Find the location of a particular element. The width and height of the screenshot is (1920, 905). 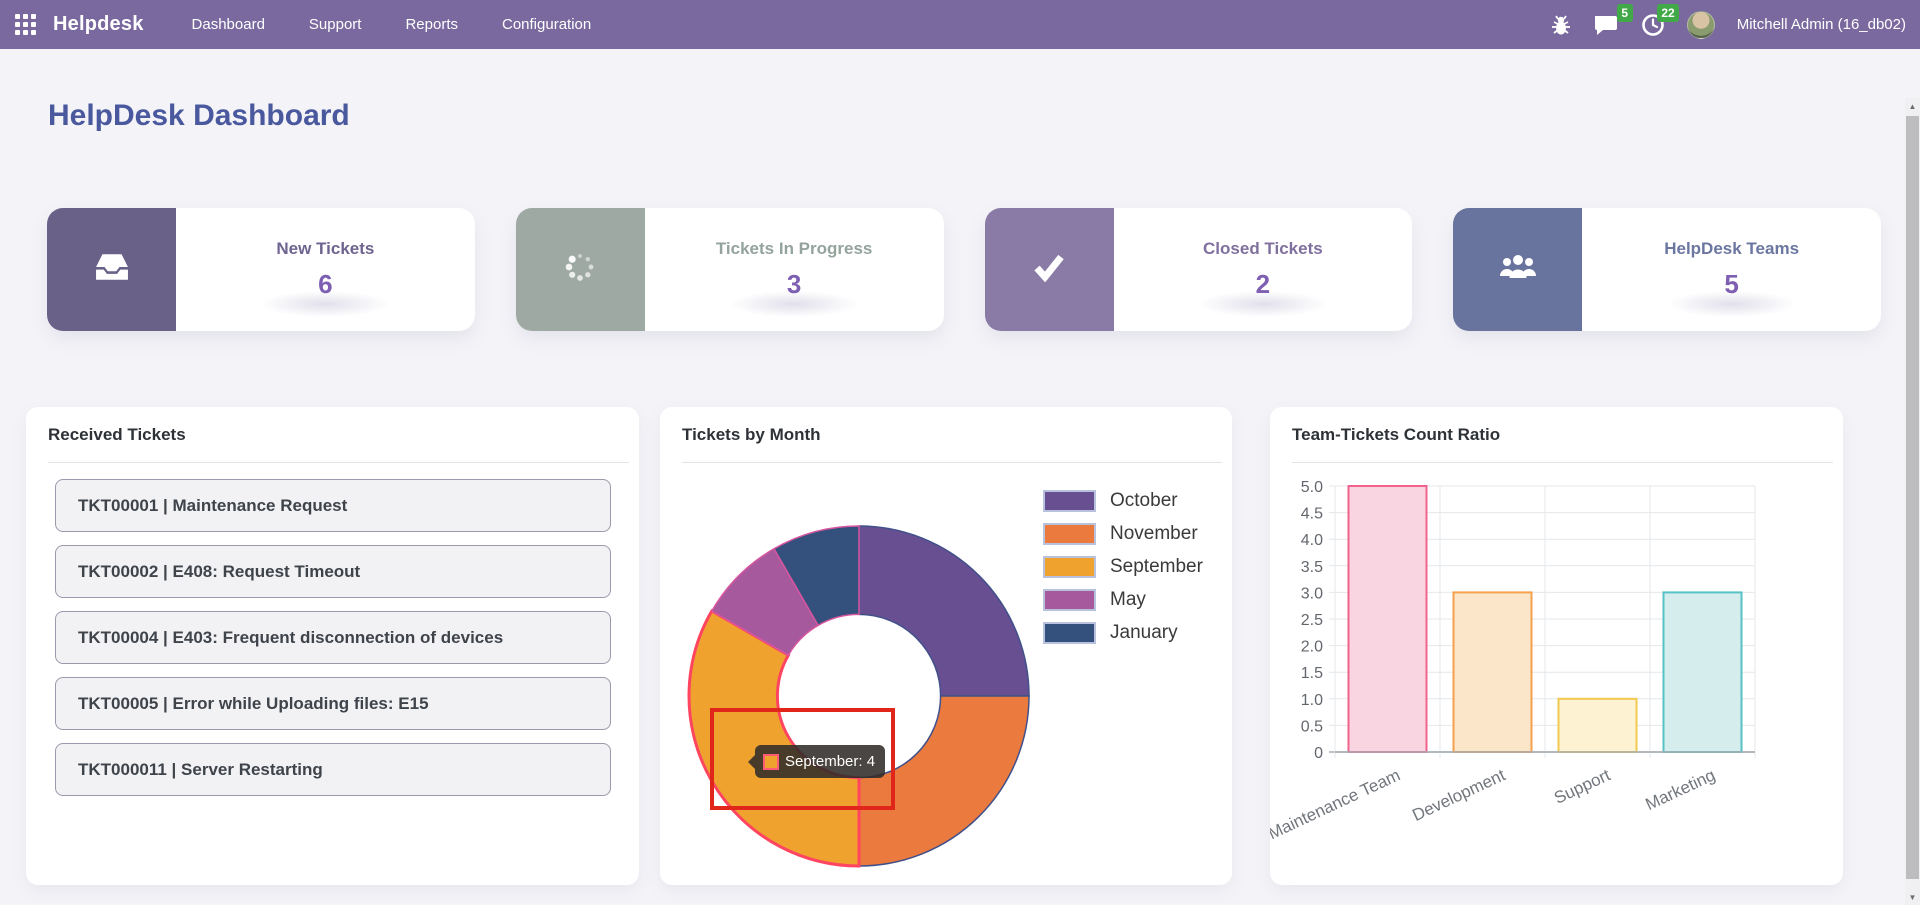

y-tick-label: 0 is located at coordinates (1318, 753).